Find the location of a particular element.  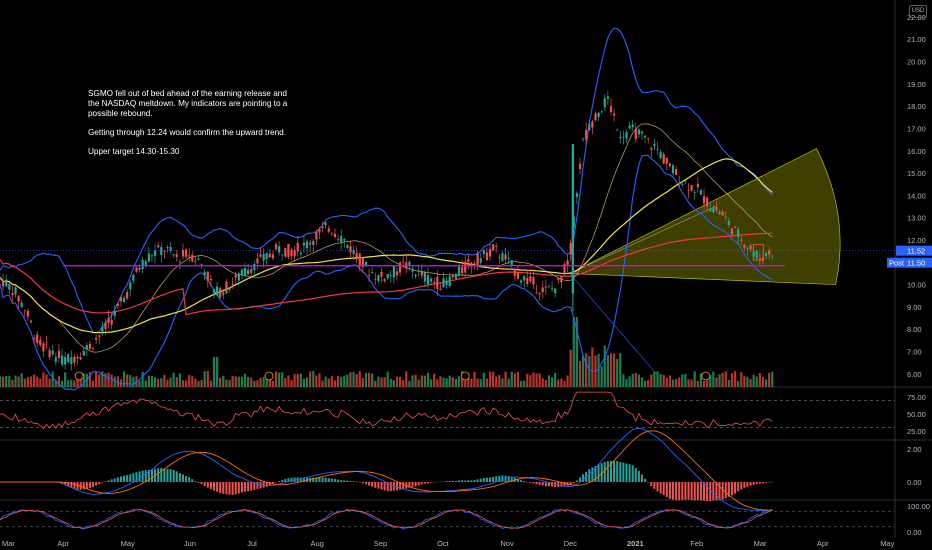

price-tick-label: 17.00 is located at coordinates (916, 128).